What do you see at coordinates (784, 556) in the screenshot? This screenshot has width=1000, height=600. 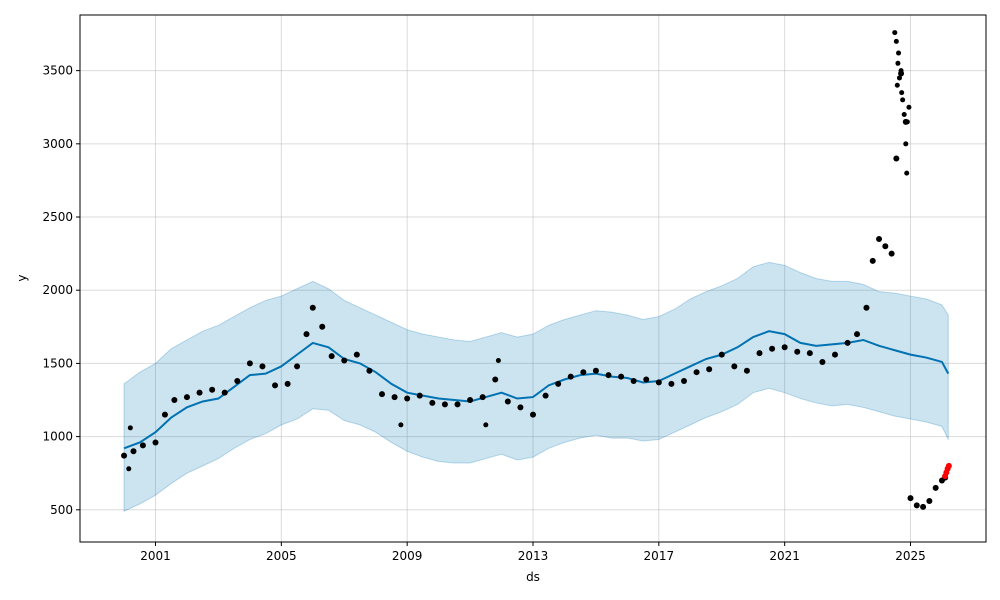 I see `x-tick-label: 2021` at bounding box center [784, 556].